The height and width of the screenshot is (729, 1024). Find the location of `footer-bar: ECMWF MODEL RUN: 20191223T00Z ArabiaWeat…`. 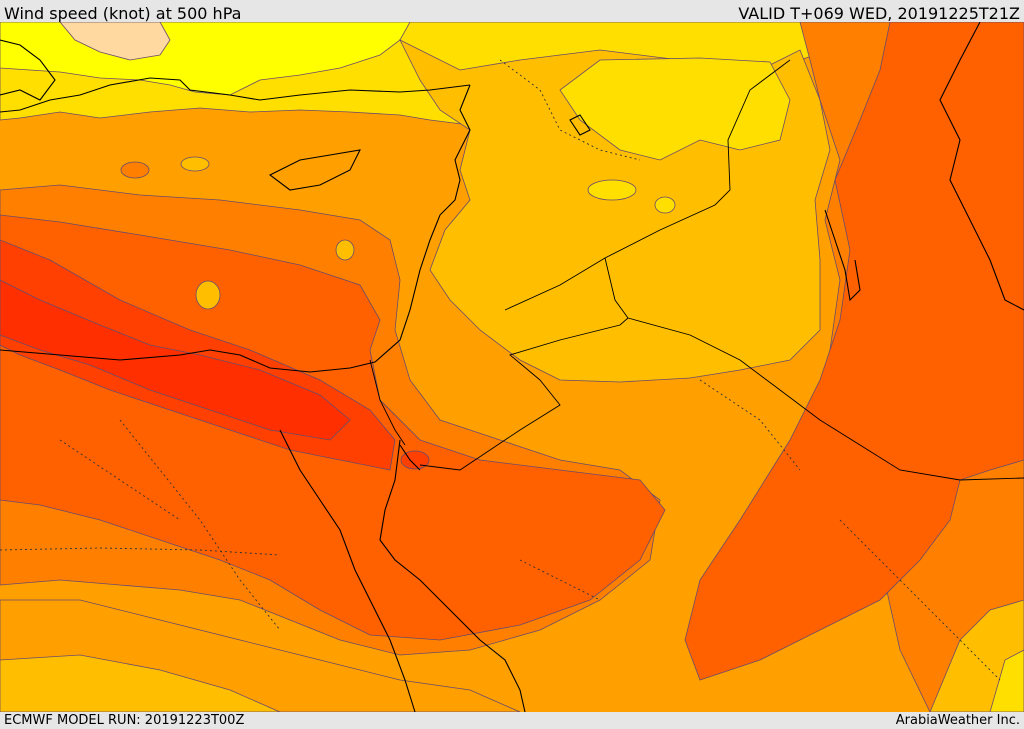

footer-bar: ECMWF MODEL RUN: 20191223T00Z ArabiaWeat… is located at coordinates (512, 720).